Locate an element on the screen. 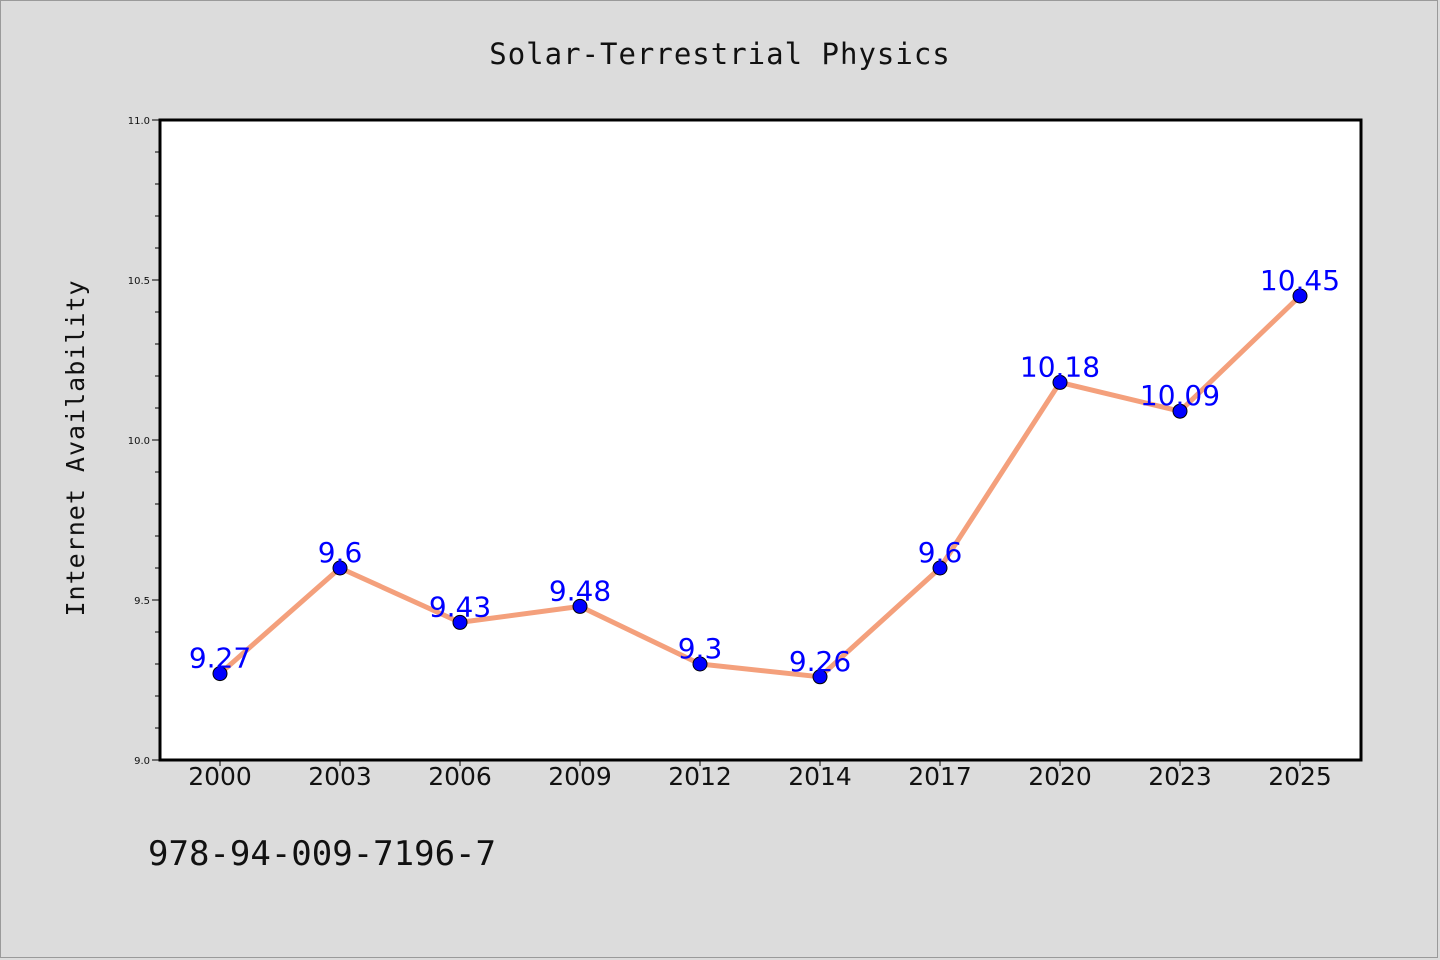 The height and width of the screenshot is (960, 1440). x-tick-label: 2017 is located at coordinates (940, 776).